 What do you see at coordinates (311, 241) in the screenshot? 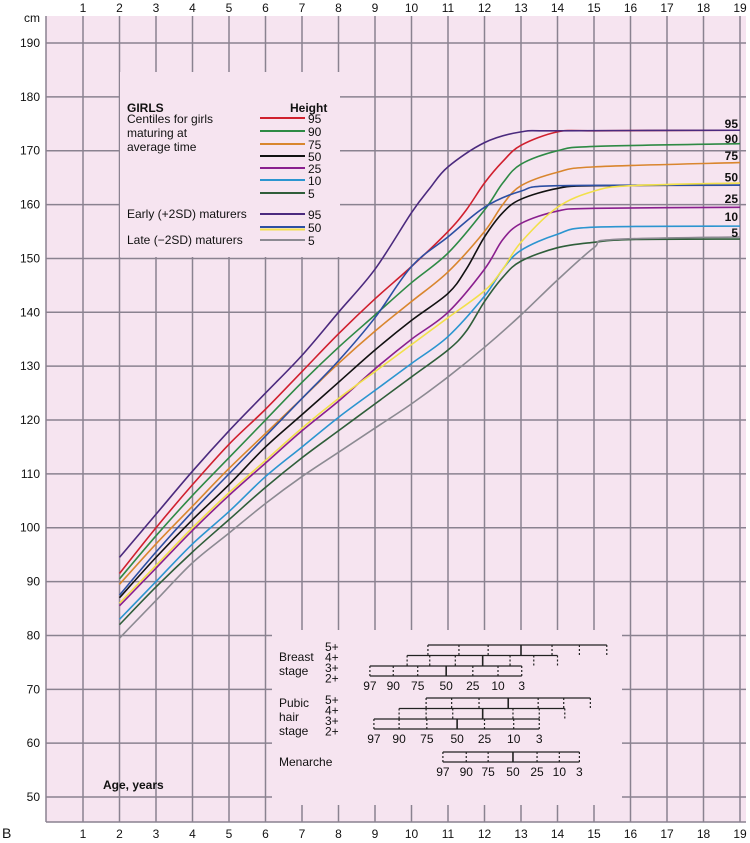
I see `legend-label-late-5: 5` at bounding box center [311, 241].